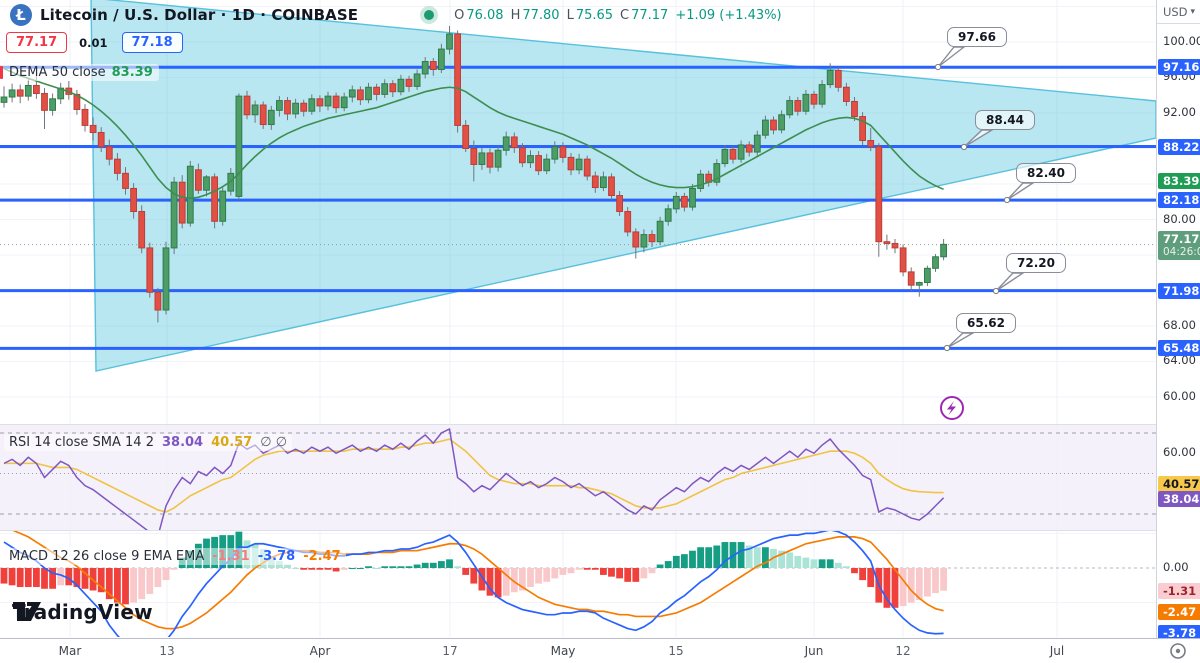  What do you see at coordinates (1179, 499) in the screenshot?
I see `price-axis-badge: 38.04` at bounding box center [1179, 499].